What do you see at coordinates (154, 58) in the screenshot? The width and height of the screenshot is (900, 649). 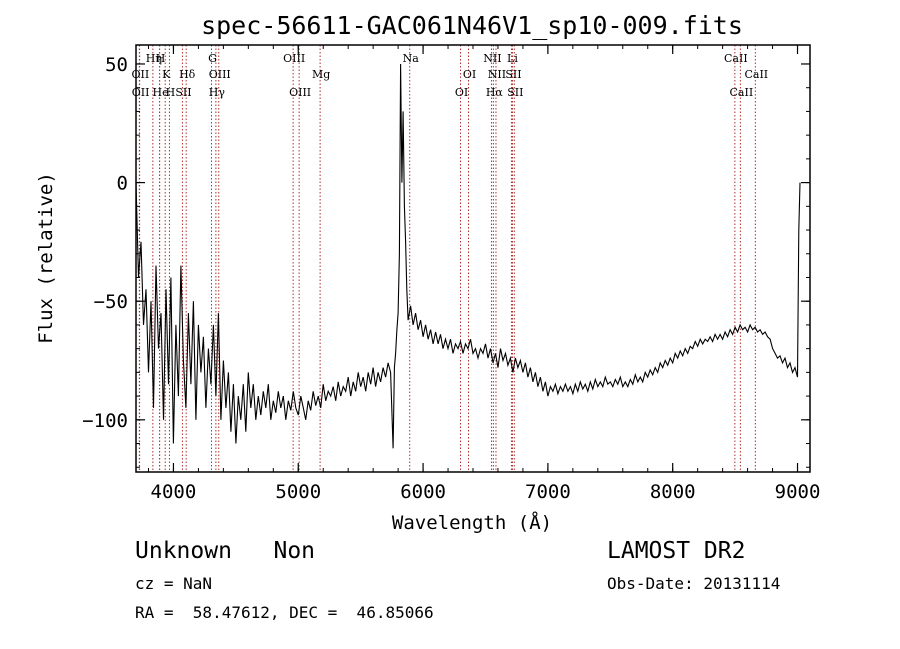 I see `line-label: Hη` at bounding box center [154, 58].